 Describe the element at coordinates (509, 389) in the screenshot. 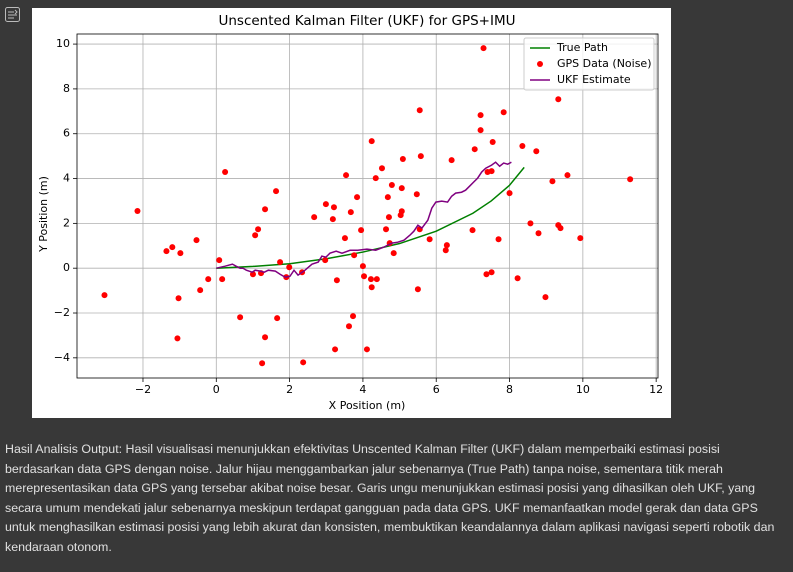

I see `x-tick-label: 8` at that location.